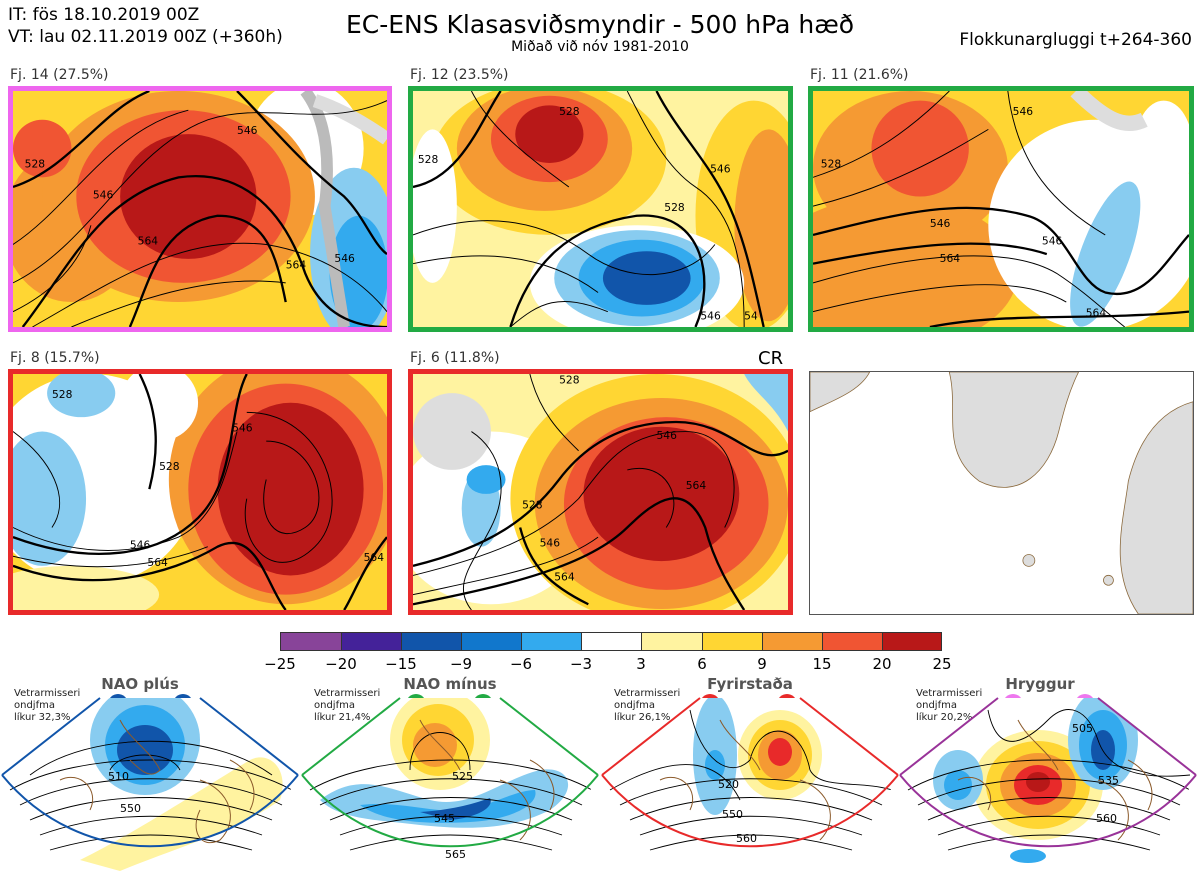 This screenshot has height=871, width=1200. Describe the element at coordinates (118, 776) in the screenshot. I see `contour-label: 510` at that location.